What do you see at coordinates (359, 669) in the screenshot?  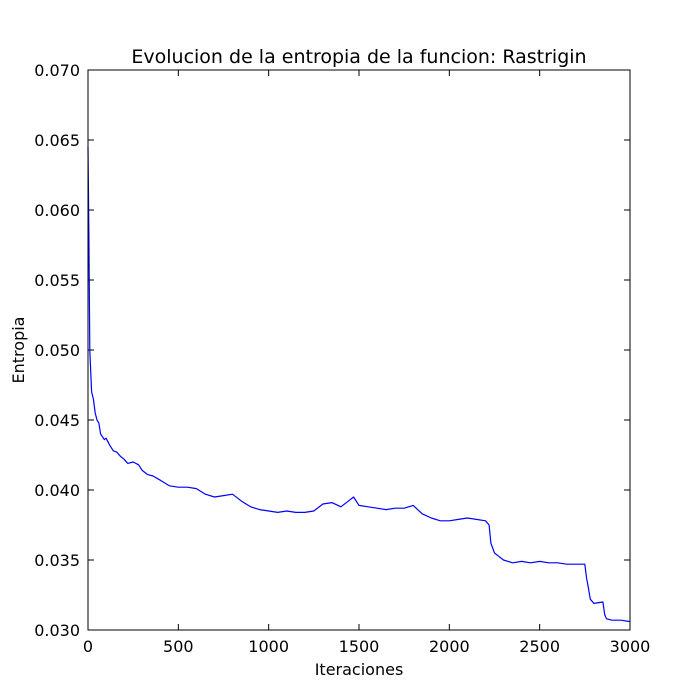 I see `x-axis-label: Iteraciones` at bounding box center [359, 669].